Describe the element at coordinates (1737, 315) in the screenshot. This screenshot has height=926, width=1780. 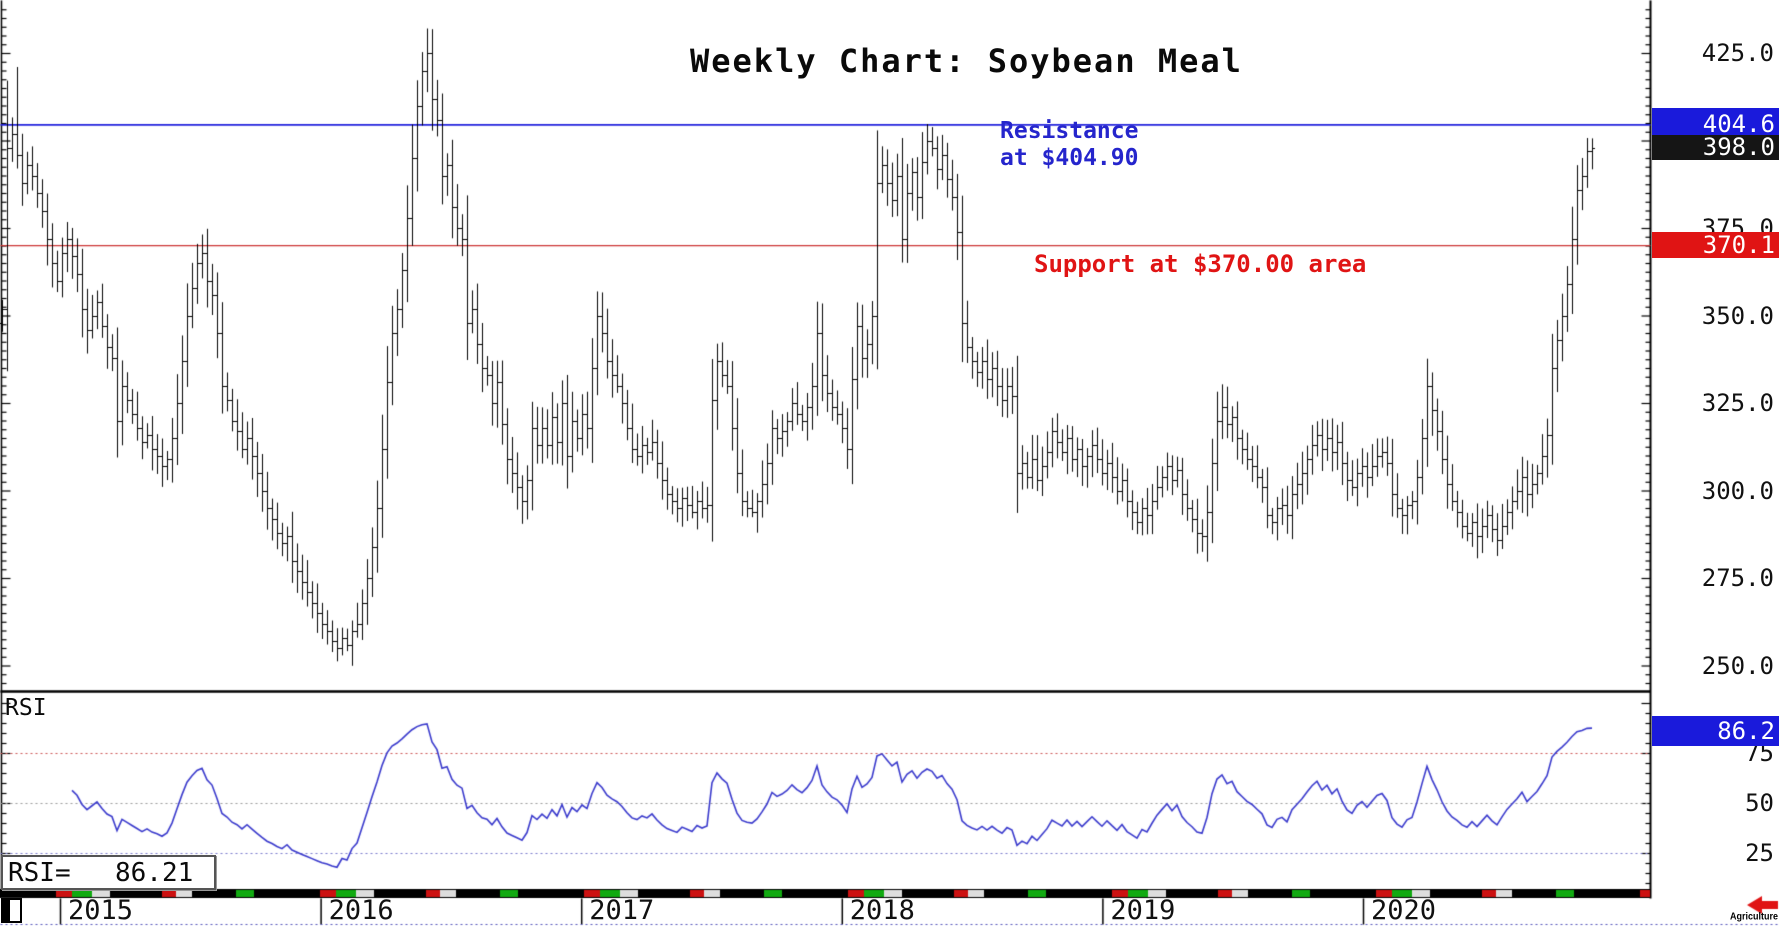
I see `price-axis-label: 350.0` at that location.